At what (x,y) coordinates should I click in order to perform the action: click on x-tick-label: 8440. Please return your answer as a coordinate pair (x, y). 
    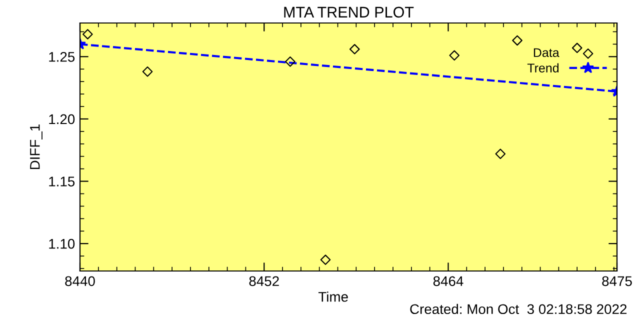
    Looking at the image, I should click on (80, 281).